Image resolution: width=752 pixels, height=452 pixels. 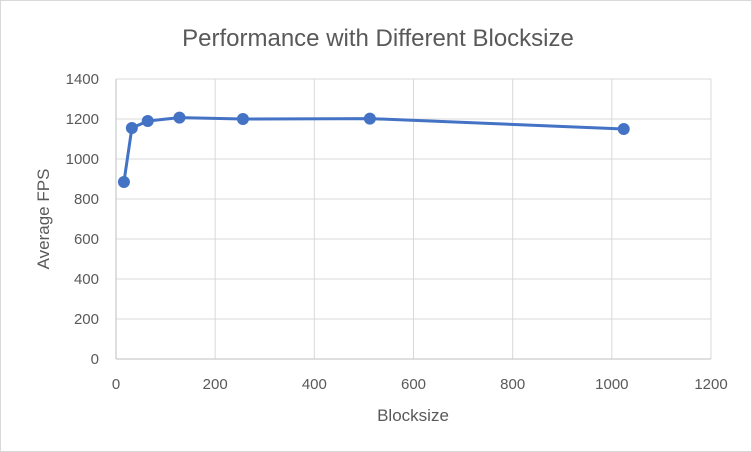 What do you see at coordinates (82, 159) in the screenshot?
I see `y-tick-label: 1000` at bounding box center [82, 159].